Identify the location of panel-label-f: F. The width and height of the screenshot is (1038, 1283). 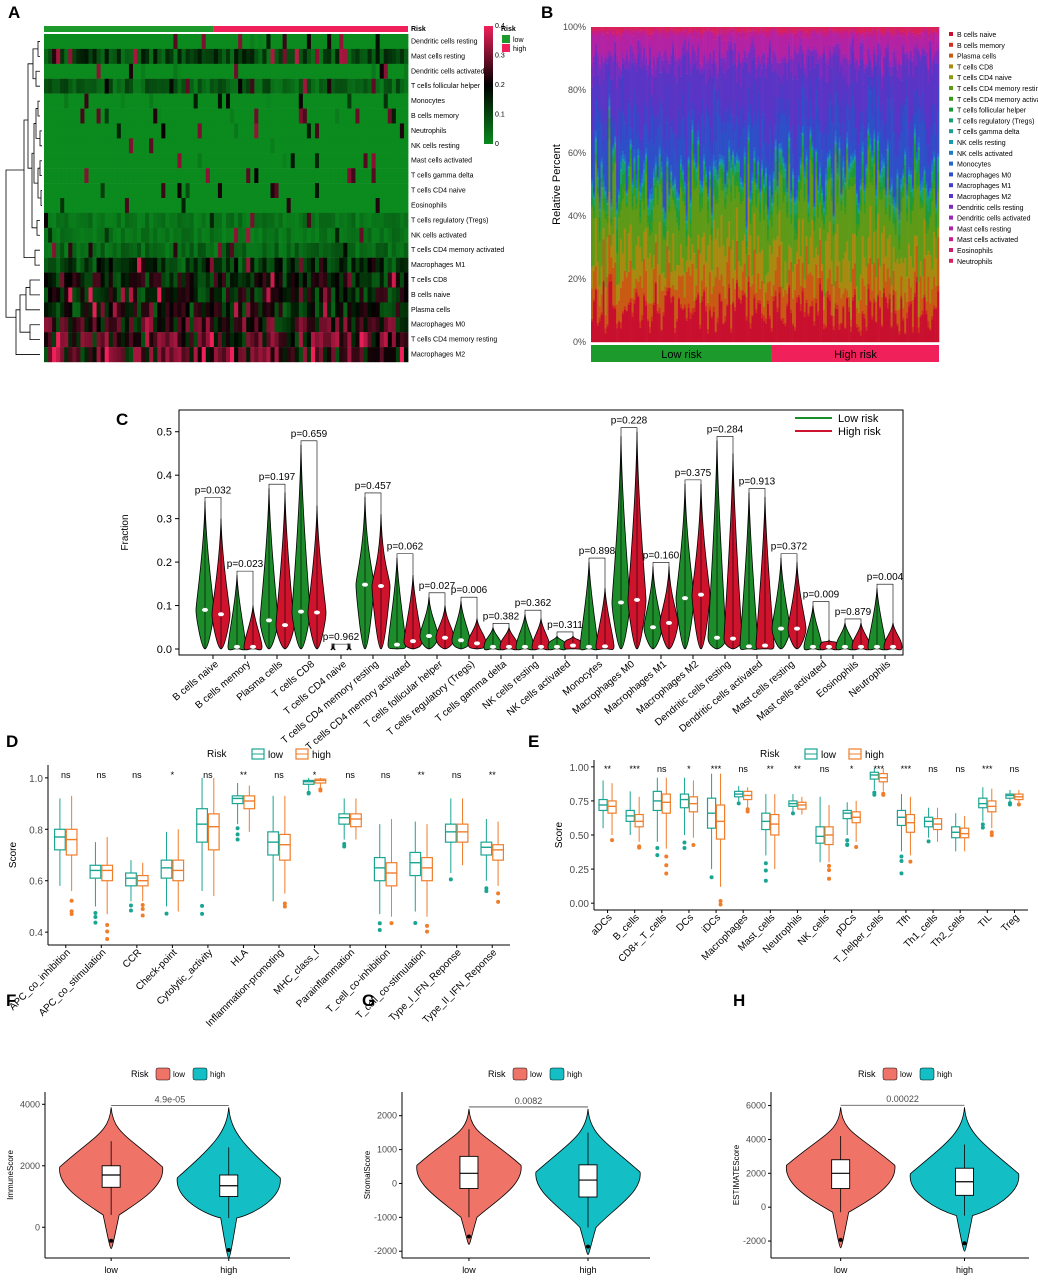
(11, 1000).